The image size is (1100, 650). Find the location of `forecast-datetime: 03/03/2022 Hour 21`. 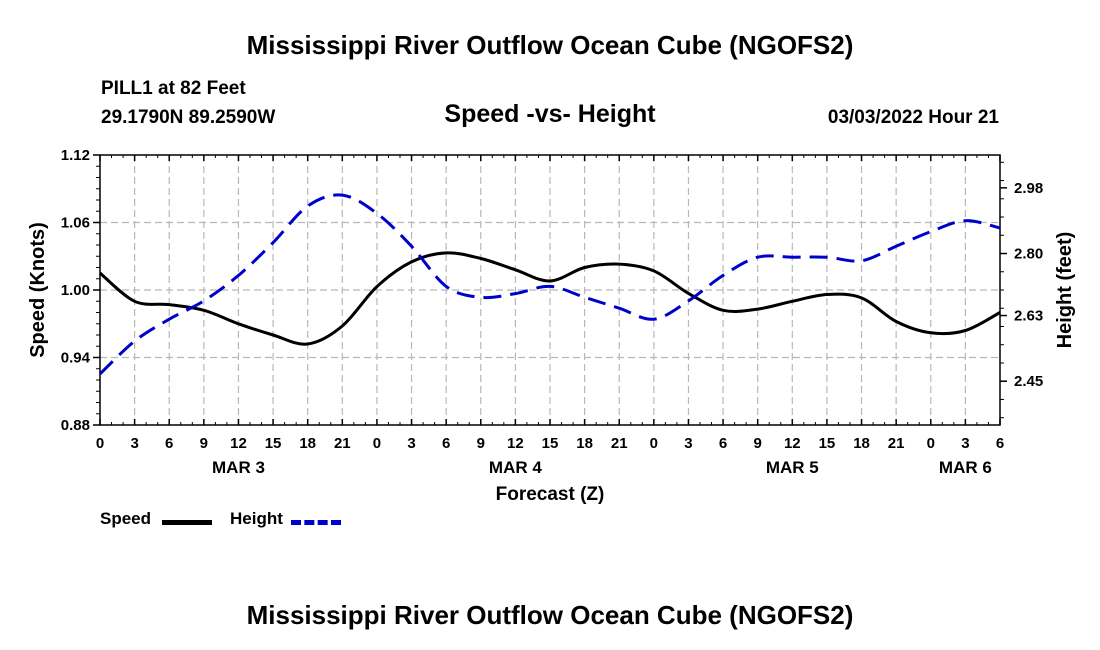

forecast-datetime: 03/03/2022 Hour 21 is located at coordinates (913, 117).